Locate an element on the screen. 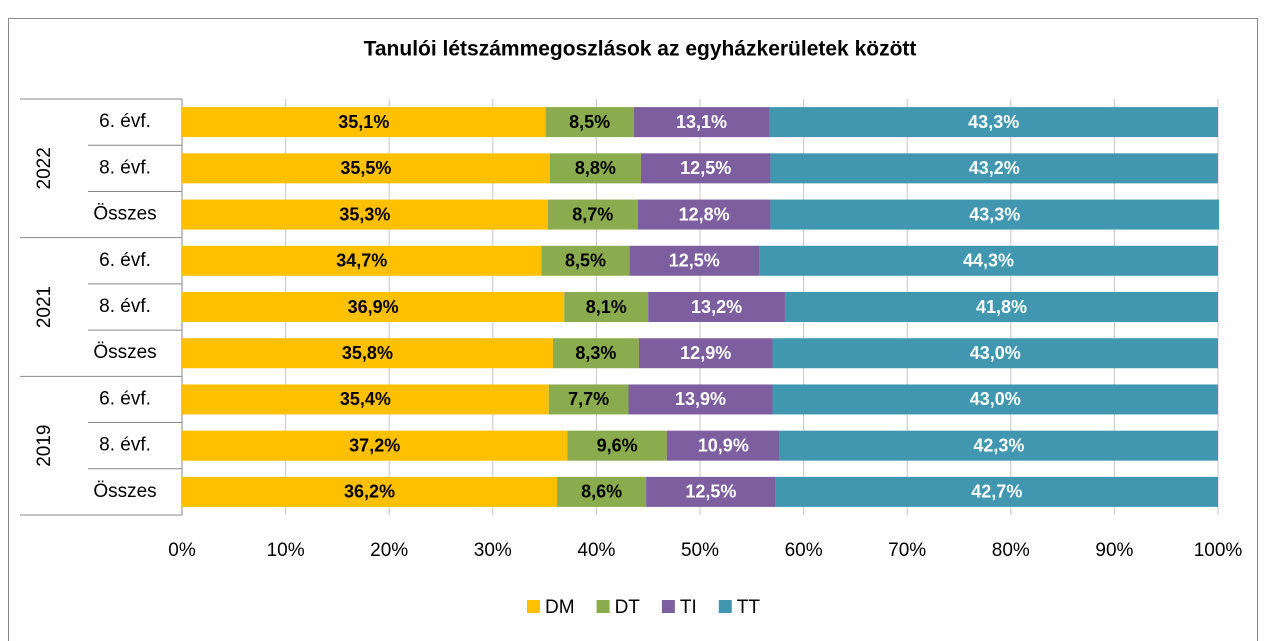  data-label: 8,1% is located at coordinates (606, 307).